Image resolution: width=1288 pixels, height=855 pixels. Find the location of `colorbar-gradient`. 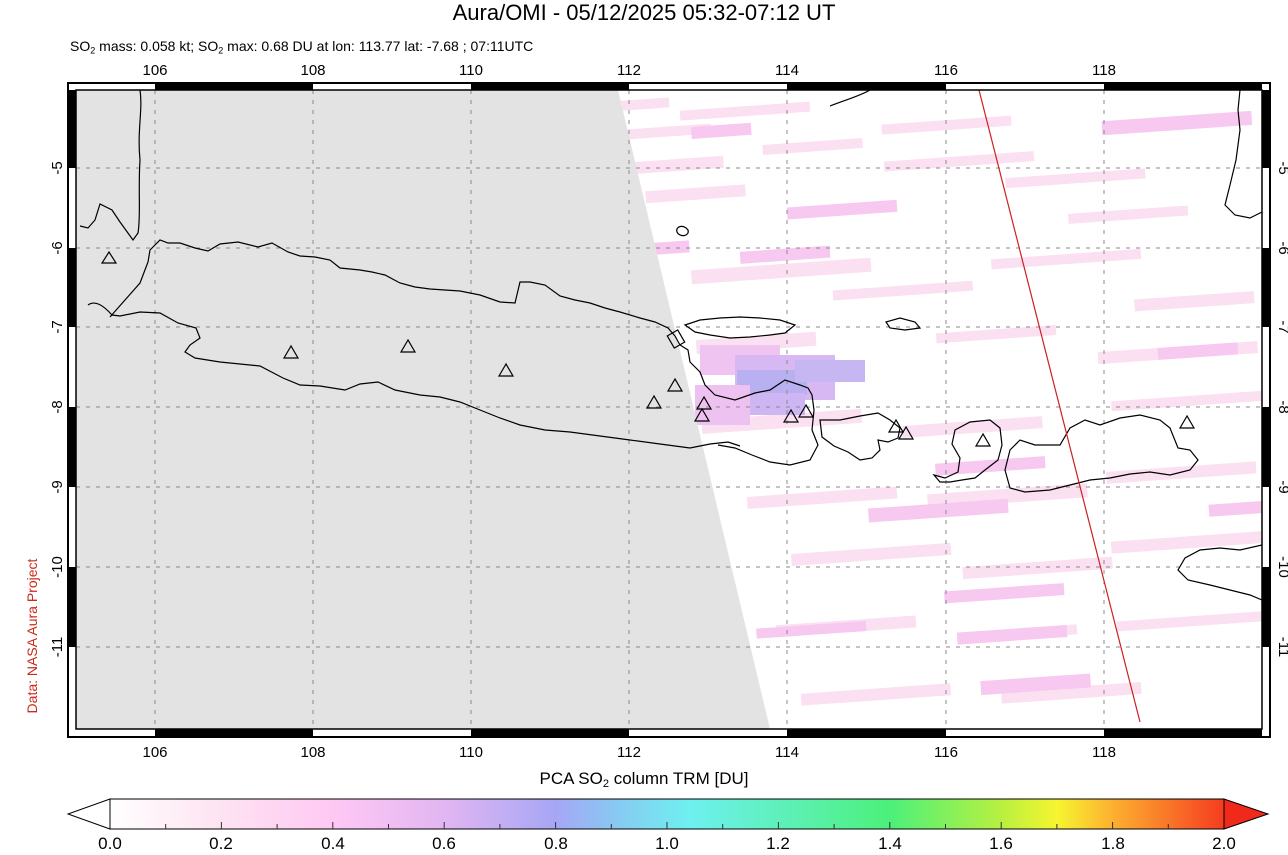

colorbar-gradient is located at coordinates (667, 814).